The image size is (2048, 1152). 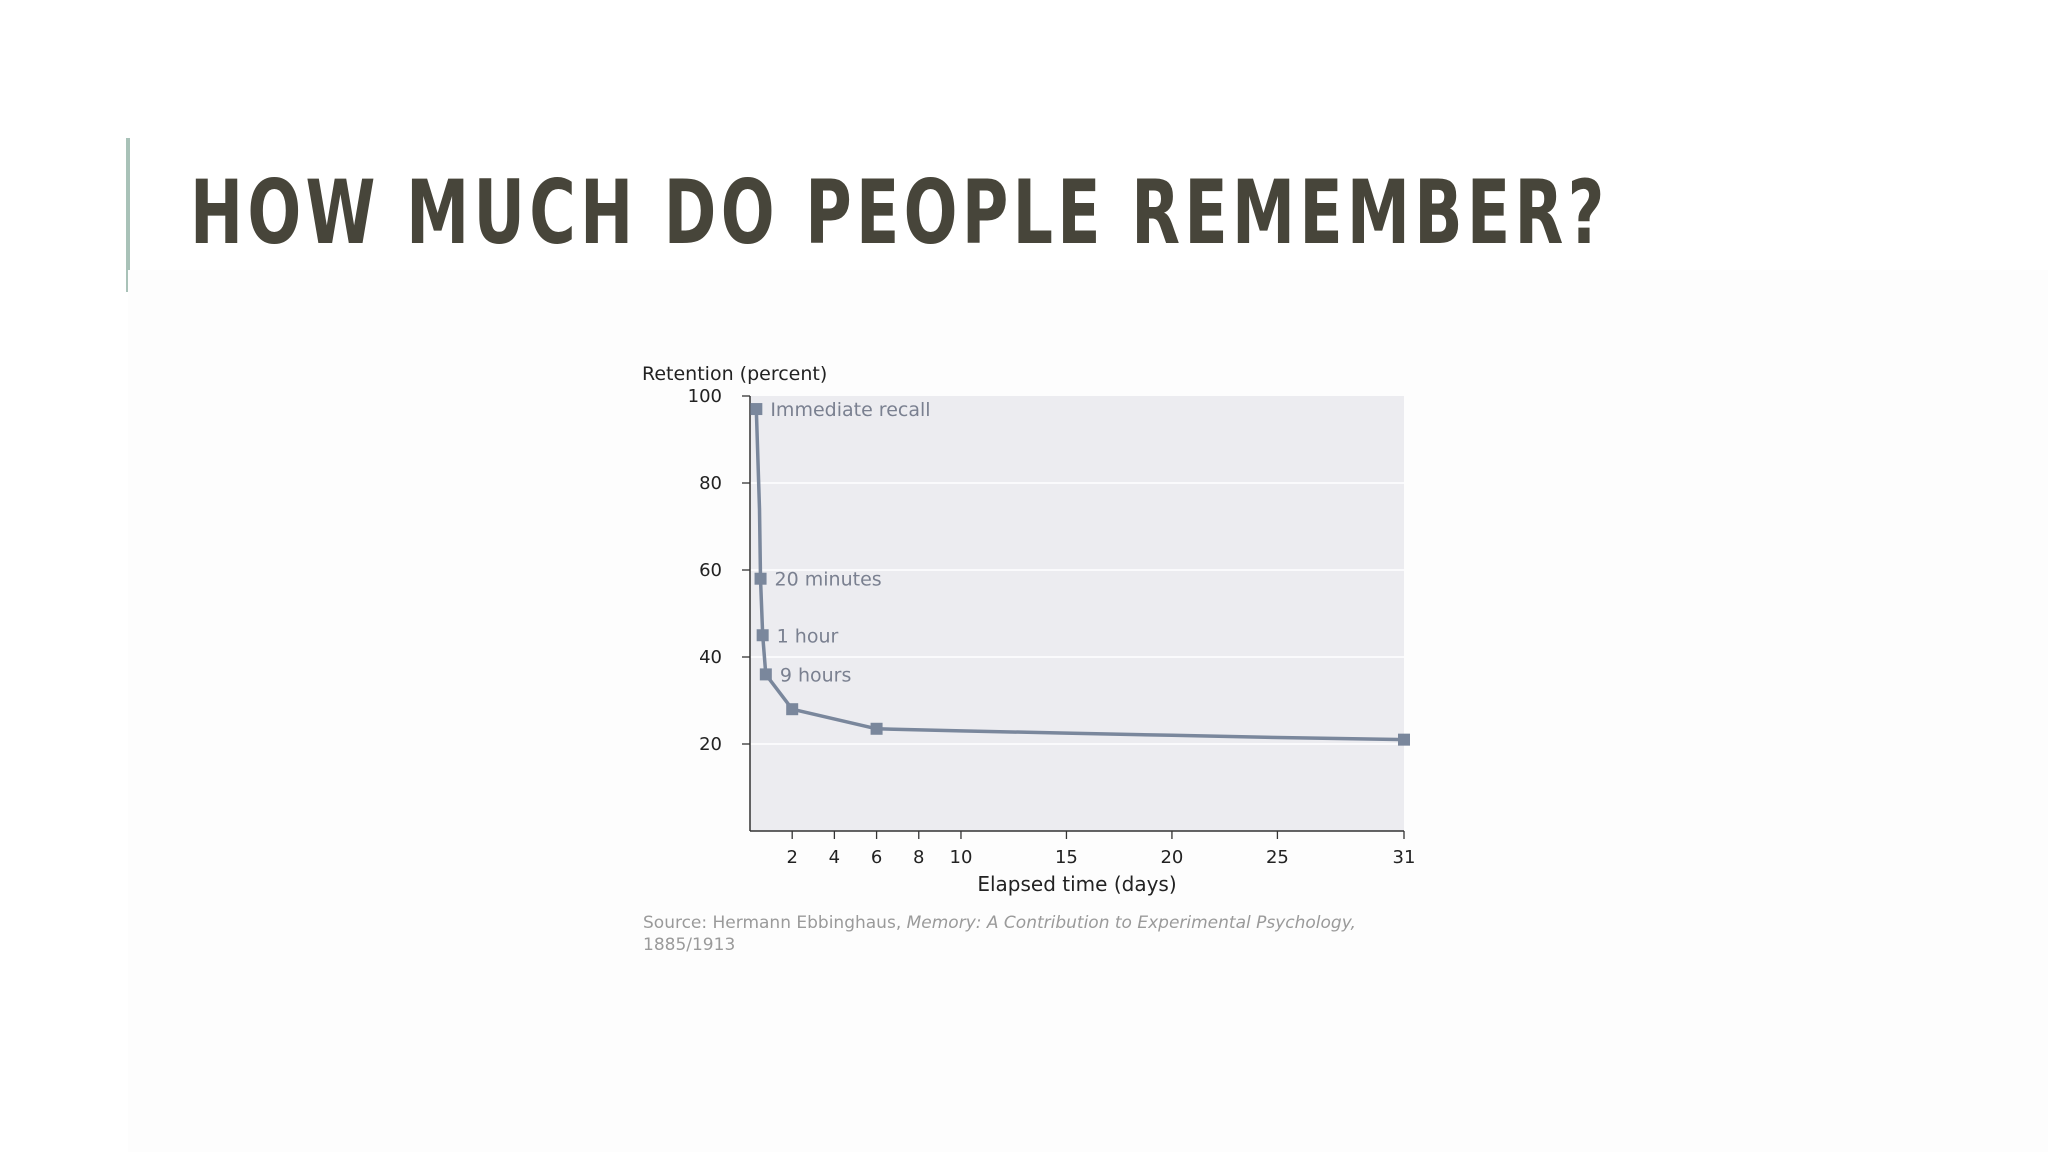 What do you see at coordinates (1076, 884) in the screenshot?
I see `x-axis-label: Elapsed time (days)` at bounding box center [1076, 884].